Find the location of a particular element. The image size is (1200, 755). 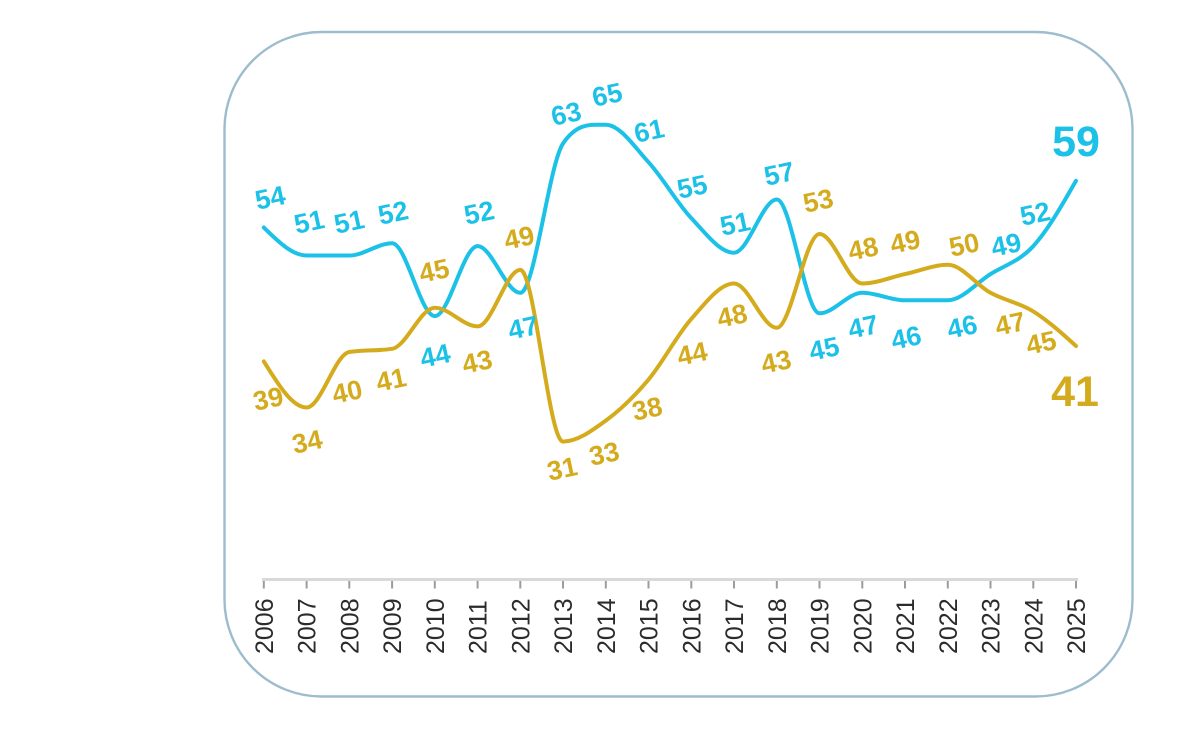

svg-text: 57 is located at coordinates (779, 174).